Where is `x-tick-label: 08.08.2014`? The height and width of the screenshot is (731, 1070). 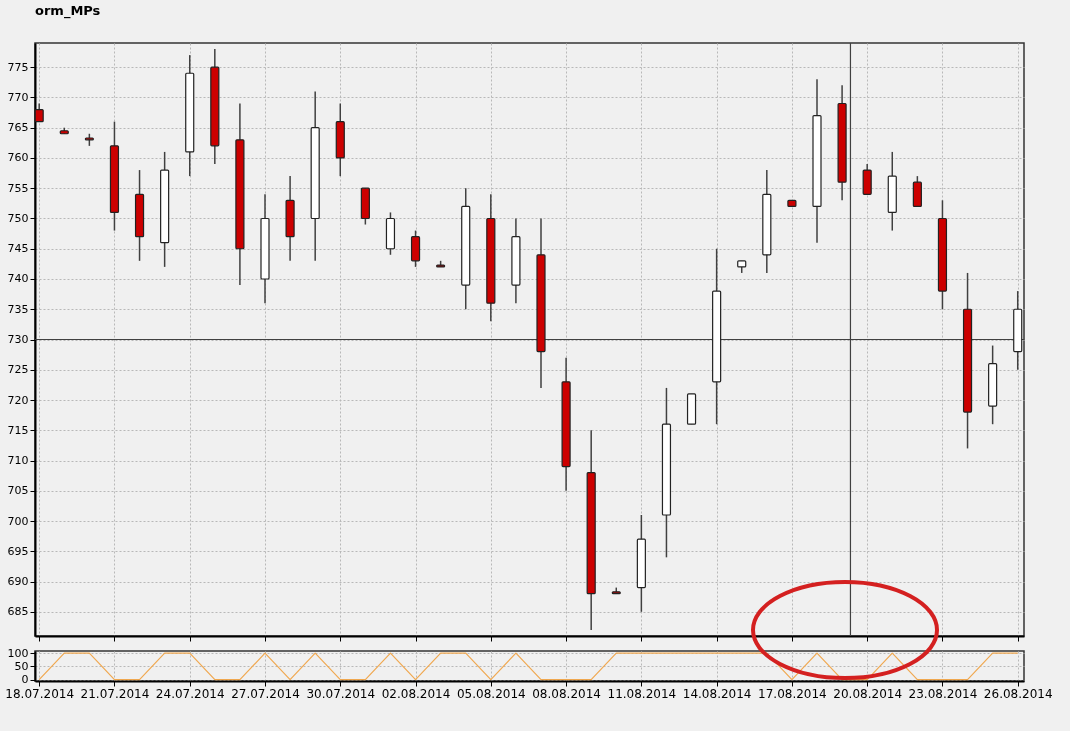 x-tick-label: 08.08.2014 is located at coordinates (566, 693).